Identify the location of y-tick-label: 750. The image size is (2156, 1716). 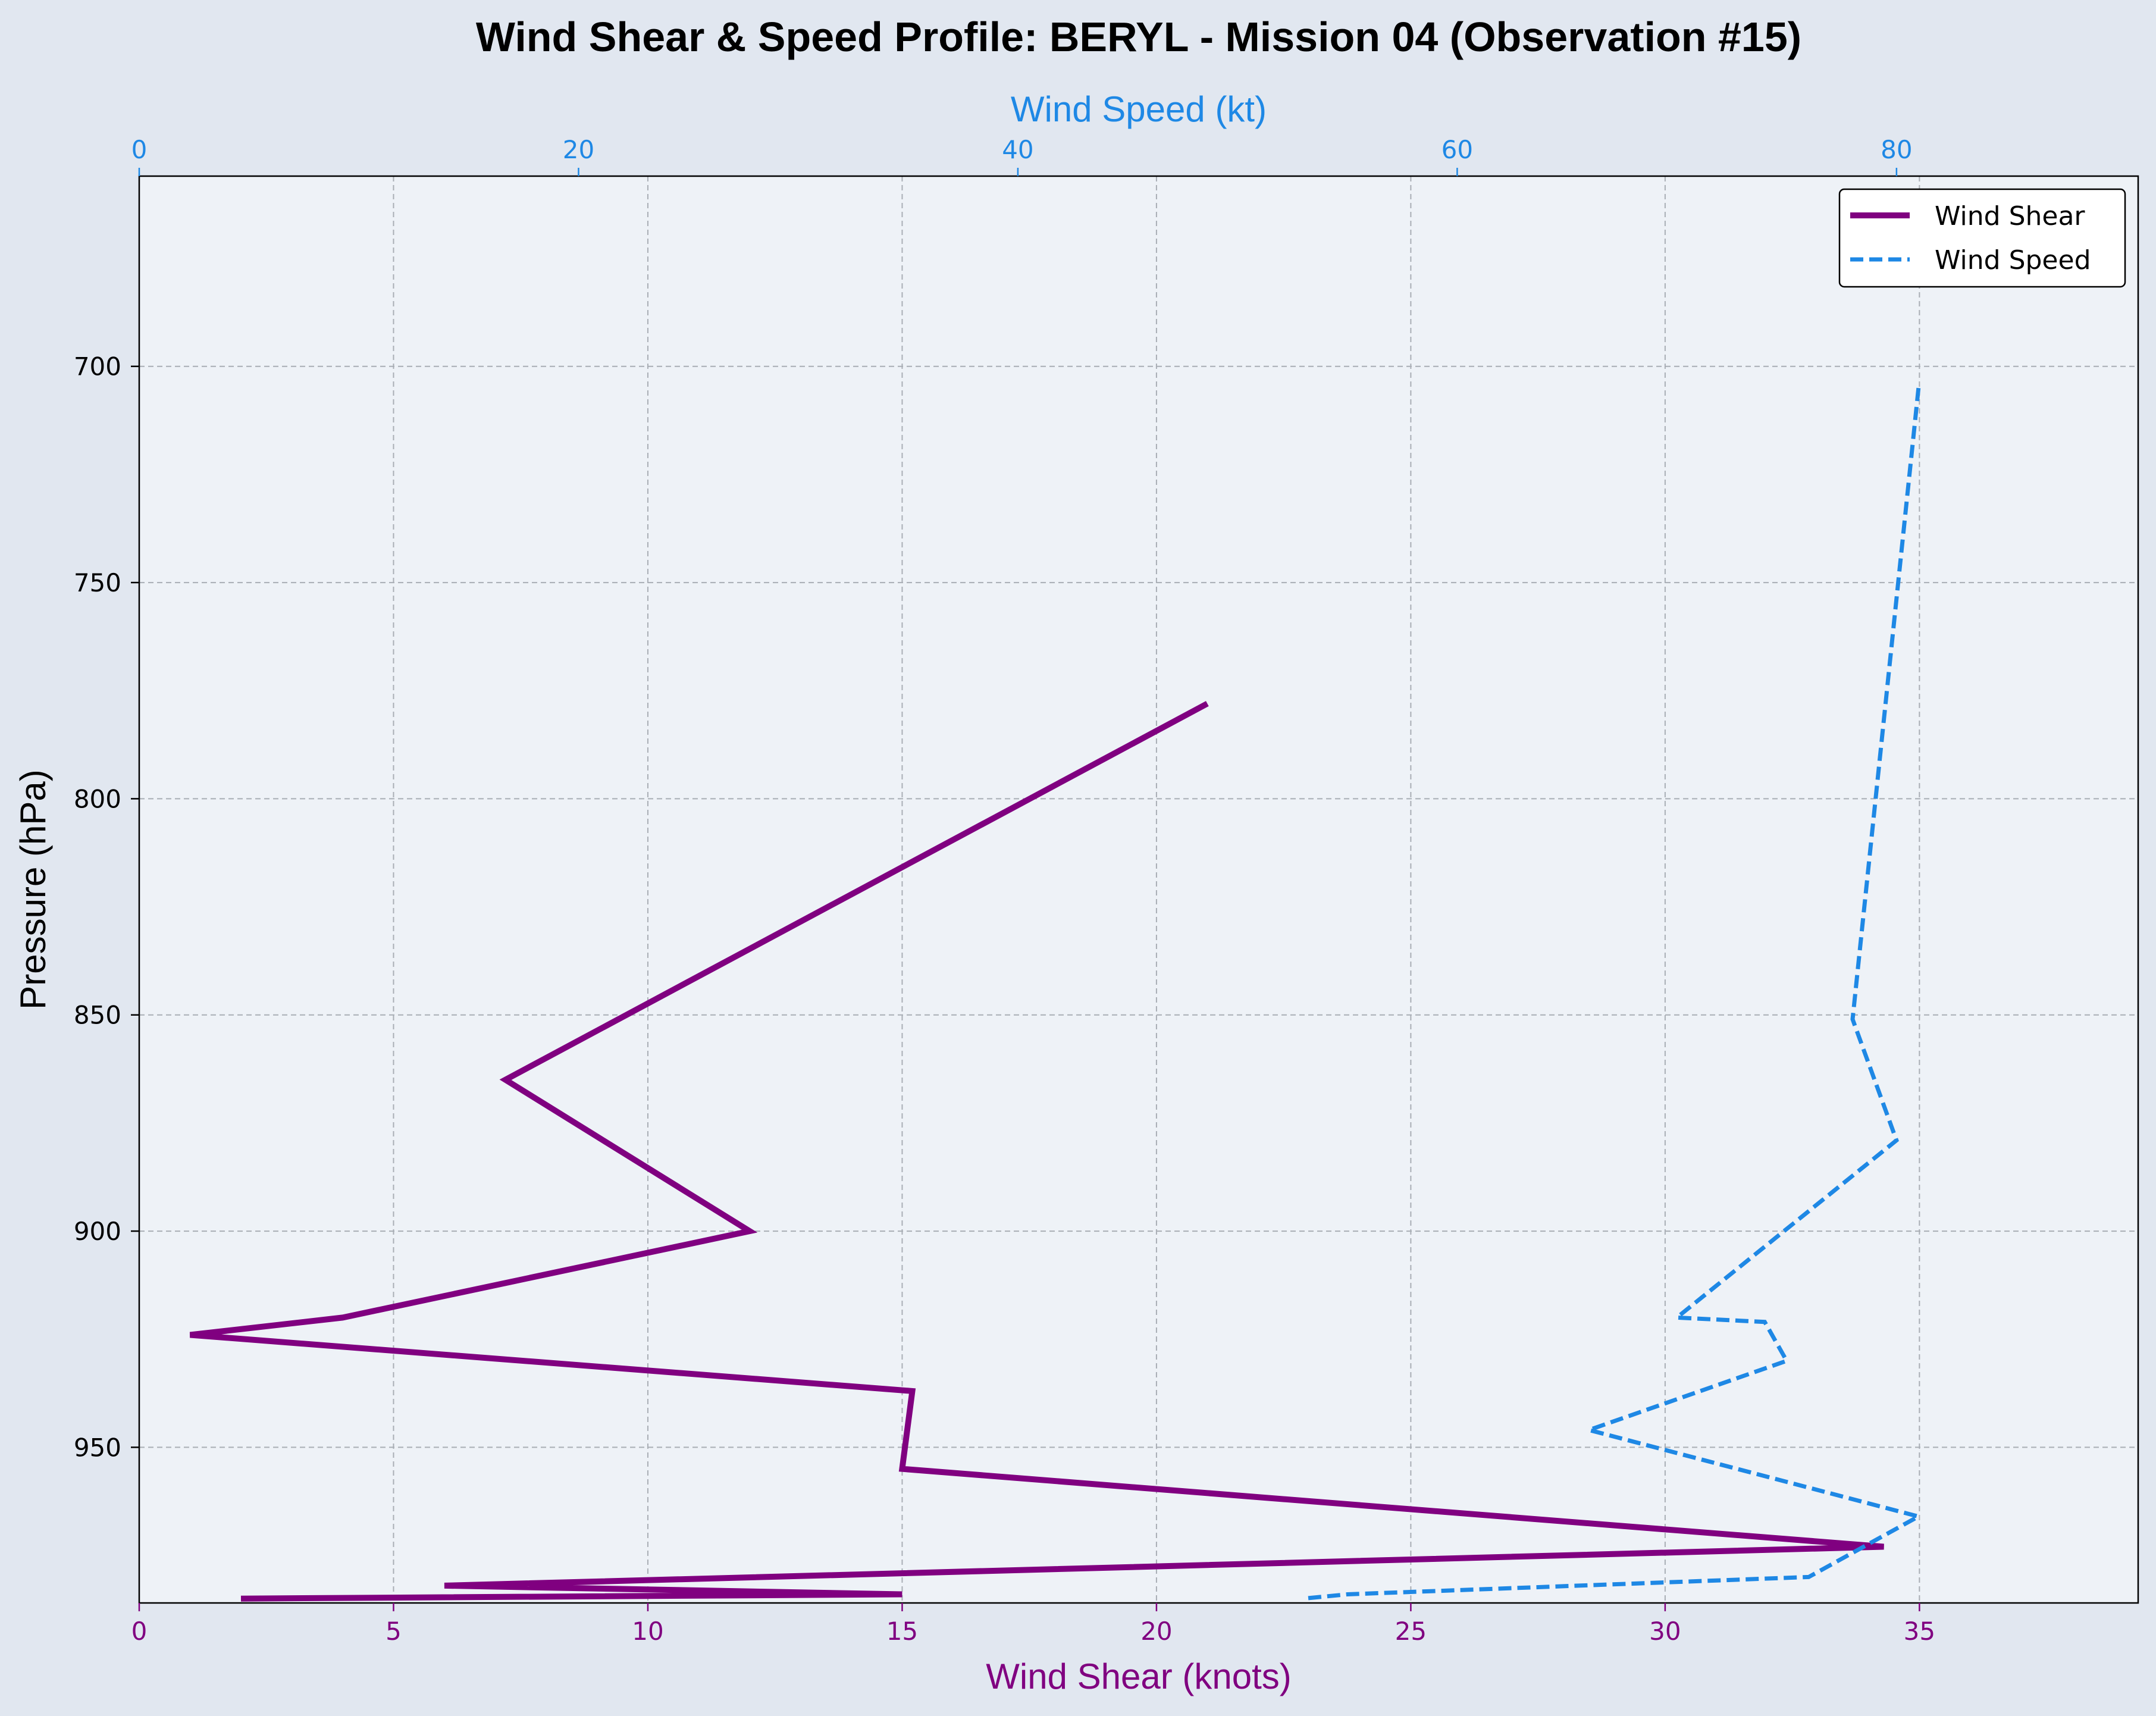
(97, 582).